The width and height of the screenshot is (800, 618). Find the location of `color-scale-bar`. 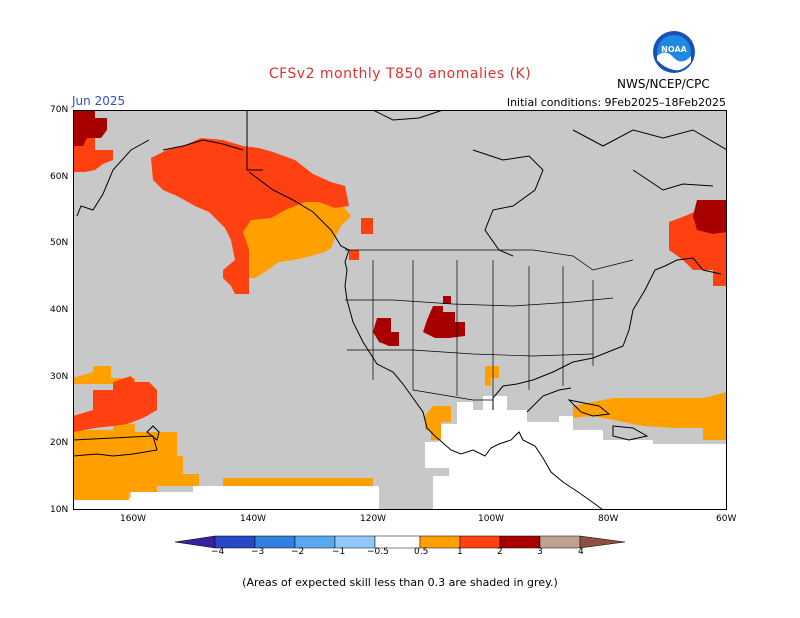

color-scale-bar is located at coordinates (400, 542).